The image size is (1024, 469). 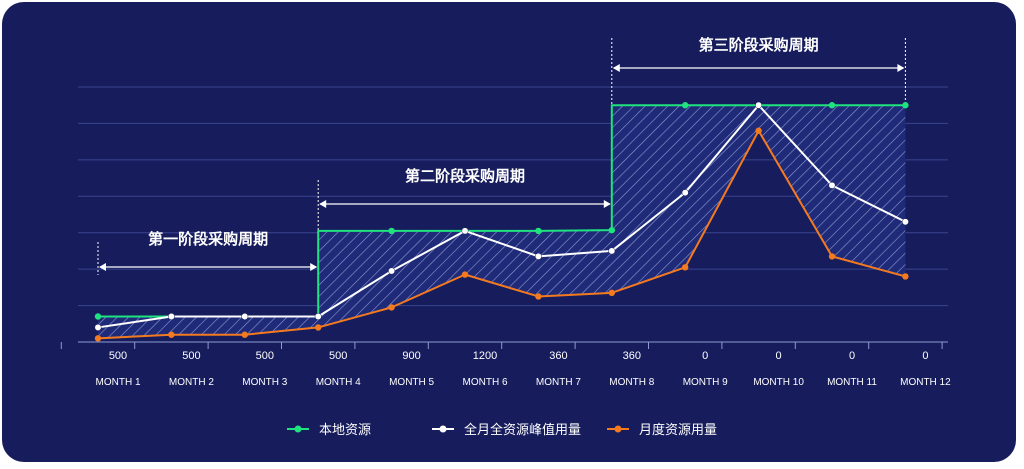 What do you see at coordinates (558, 382) in the screenshot?
I see `month-label: MONTH 7` at bounding box center [558, 382].